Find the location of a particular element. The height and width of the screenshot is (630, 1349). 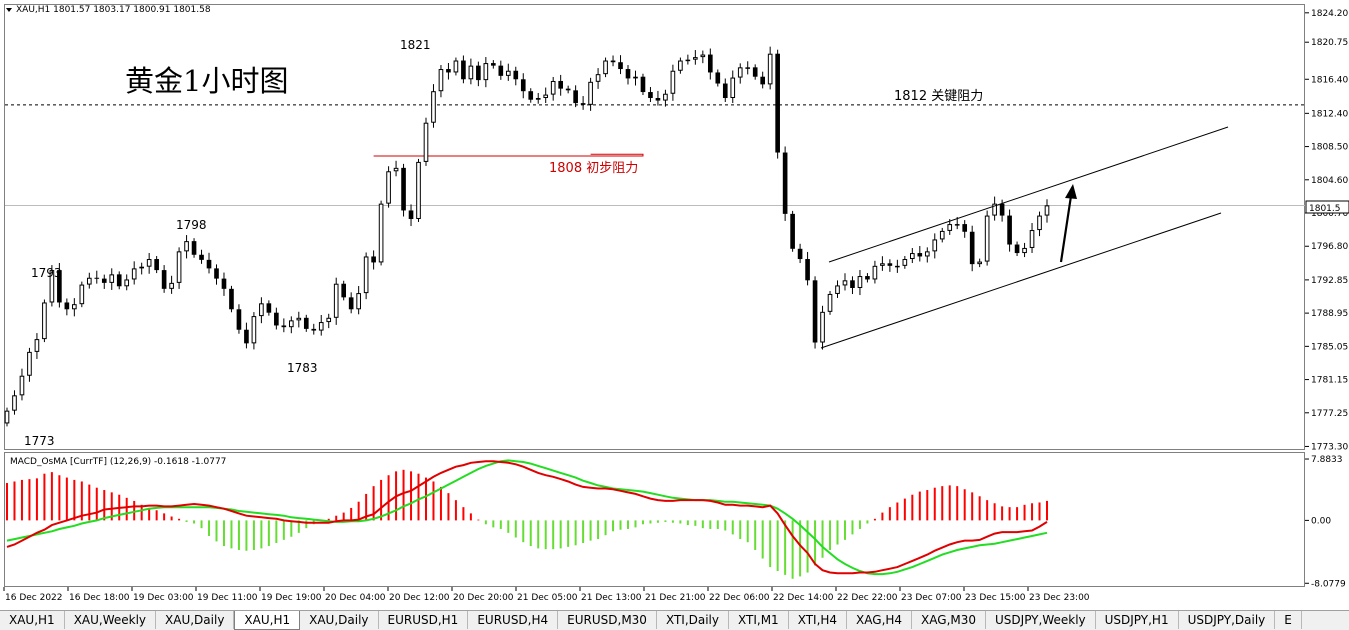

time-tick-label: 19 Dec 19:00 is located at coordinates (291, 598).